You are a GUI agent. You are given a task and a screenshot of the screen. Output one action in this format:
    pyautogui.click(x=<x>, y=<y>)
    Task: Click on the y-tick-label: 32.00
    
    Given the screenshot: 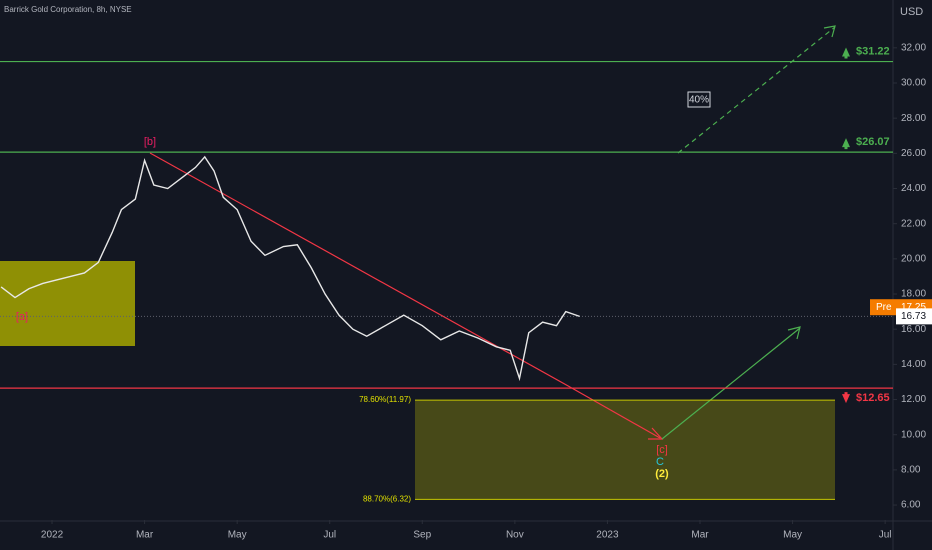 What is the action you would take?
    pyautogui.click(x=913, y=47)
    